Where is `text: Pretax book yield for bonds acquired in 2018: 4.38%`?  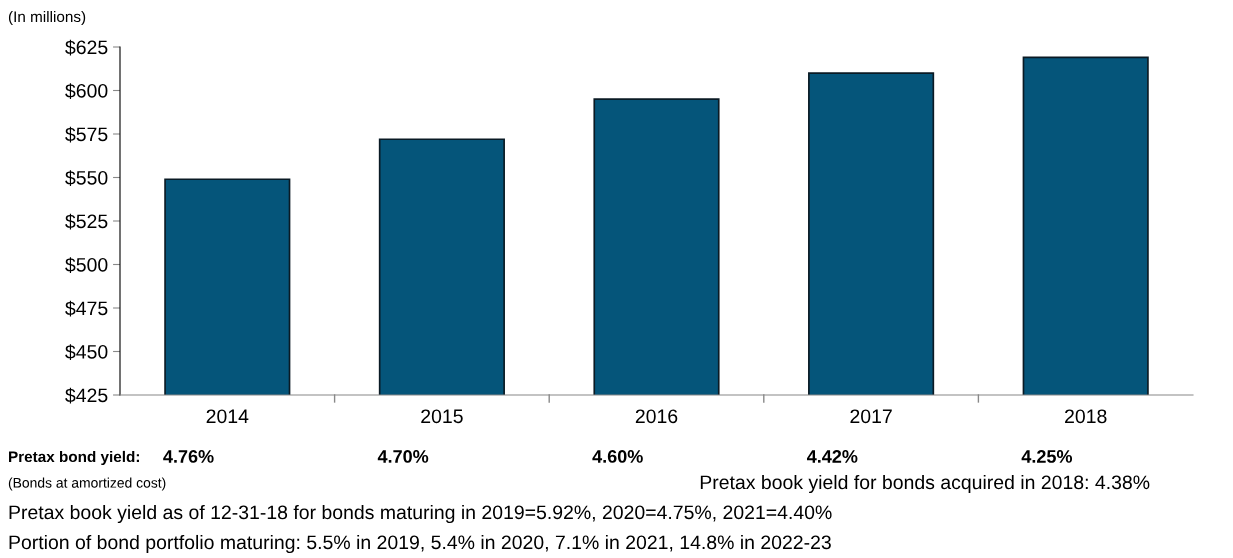 text: Pretax book yield for bonds acquired in 2018: 4.38% is located at coordinates (925, 484).